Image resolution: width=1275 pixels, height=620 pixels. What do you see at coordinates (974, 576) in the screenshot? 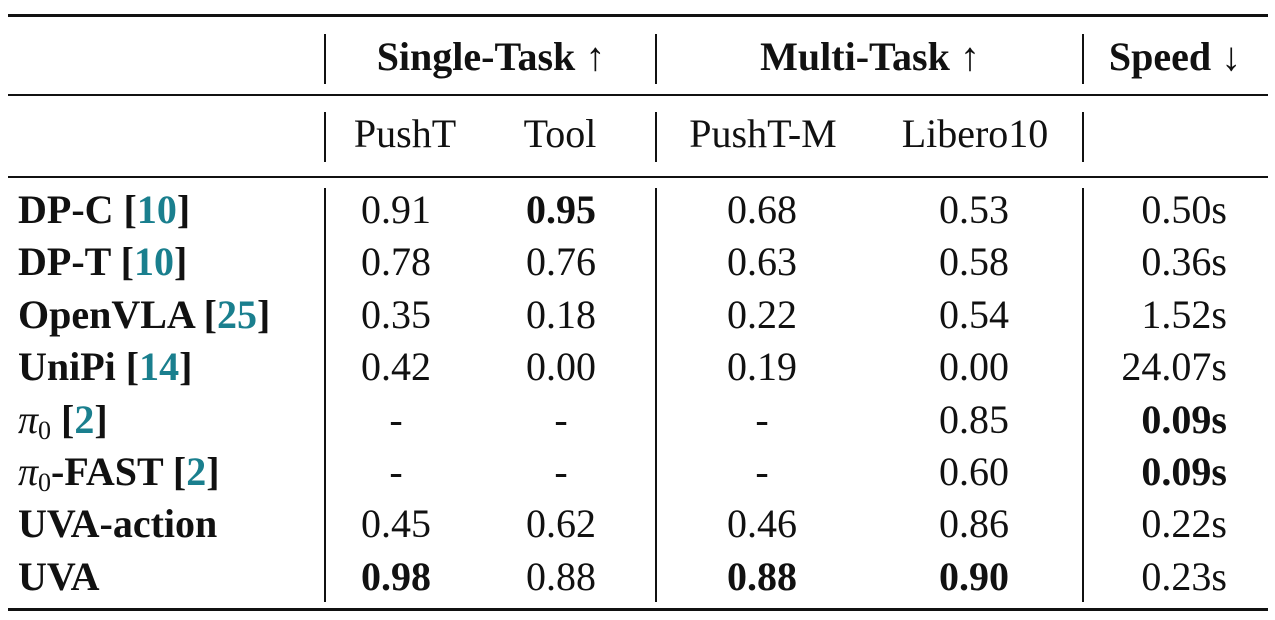
I see `table-cell: 0.90` at bounding box center [974, 576].